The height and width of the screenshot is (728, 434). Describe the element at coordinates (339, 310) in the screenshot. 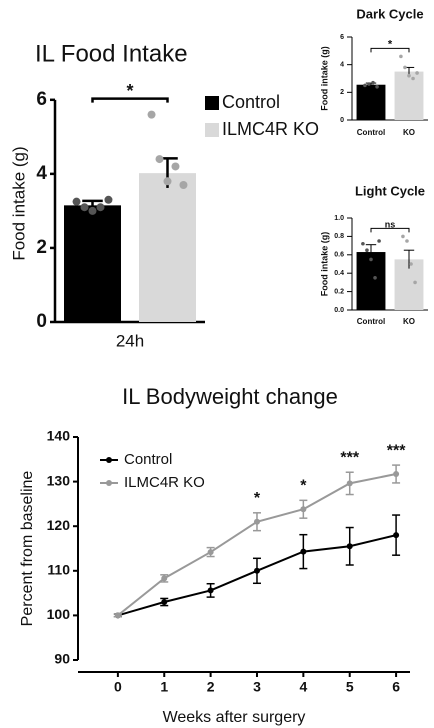

I see `y-tick-label: 0.0` at that location.